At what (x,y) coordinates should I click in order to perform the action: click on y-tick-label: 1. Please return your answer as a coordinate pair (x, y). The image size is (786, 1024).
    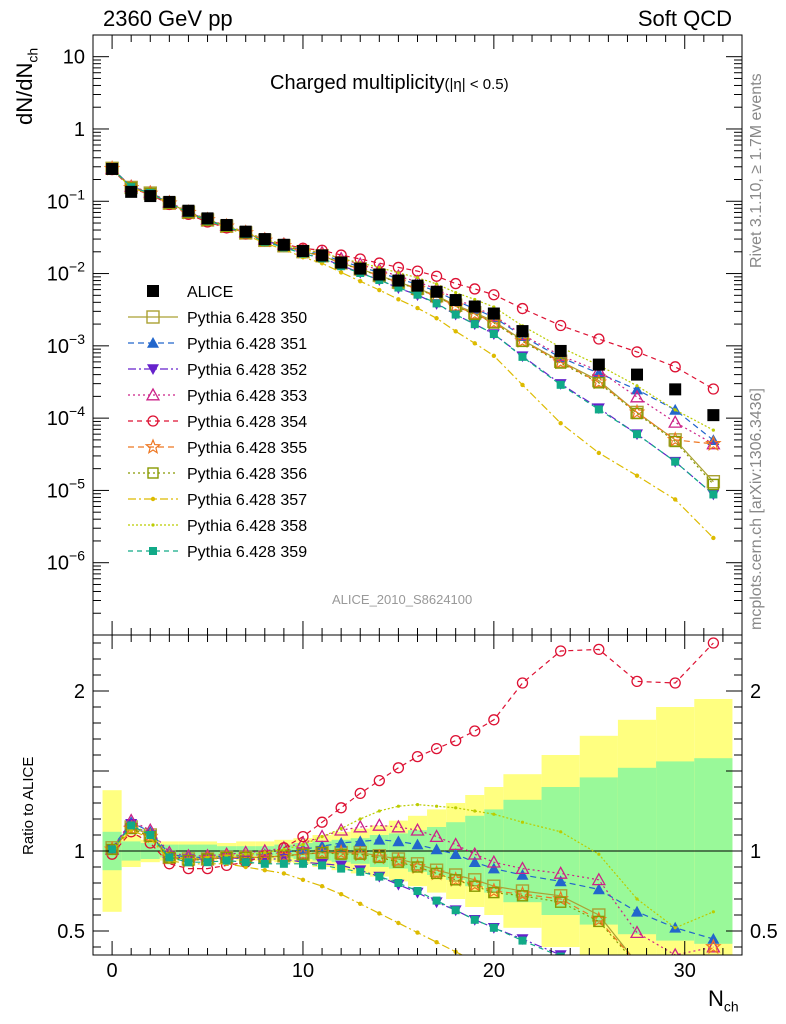
    Looking at the image, I should click on (79, 130).